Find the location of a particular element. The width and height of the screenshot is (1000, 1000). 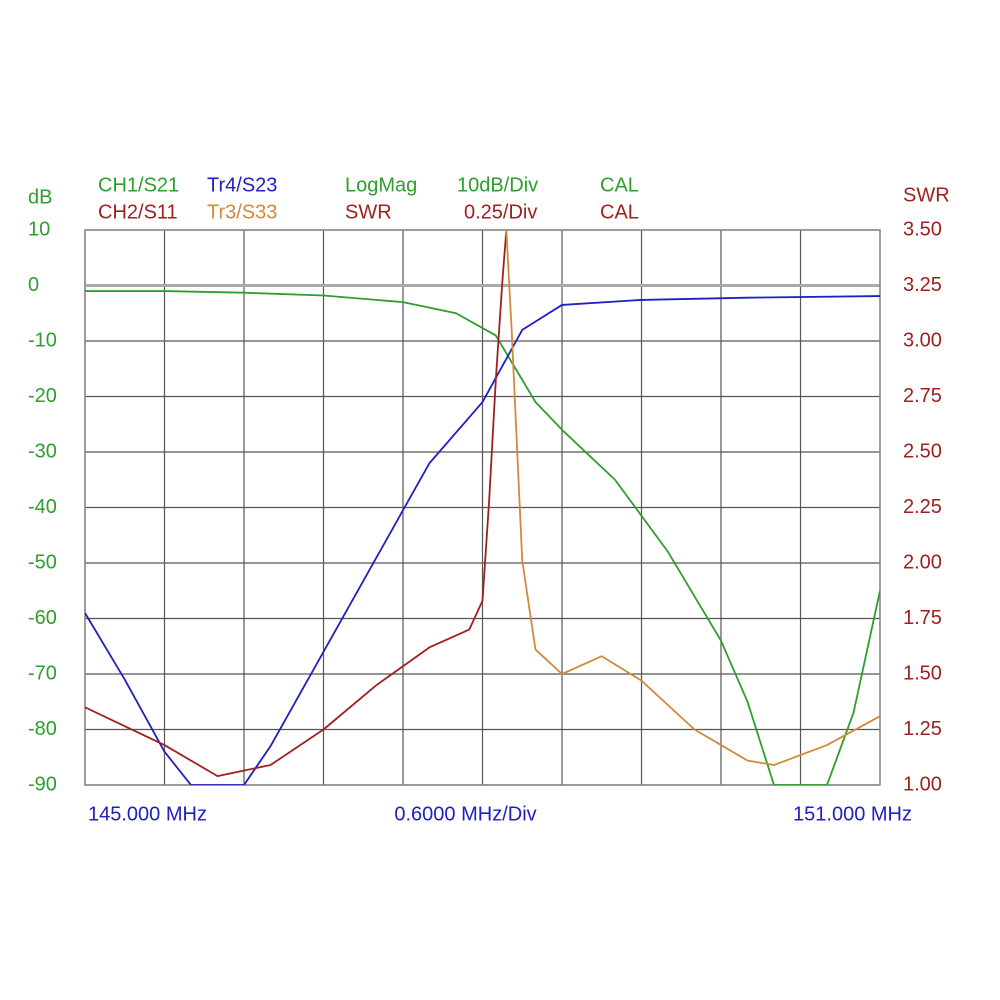

y-tick-label: -90 is located at coordinates (42, 784).